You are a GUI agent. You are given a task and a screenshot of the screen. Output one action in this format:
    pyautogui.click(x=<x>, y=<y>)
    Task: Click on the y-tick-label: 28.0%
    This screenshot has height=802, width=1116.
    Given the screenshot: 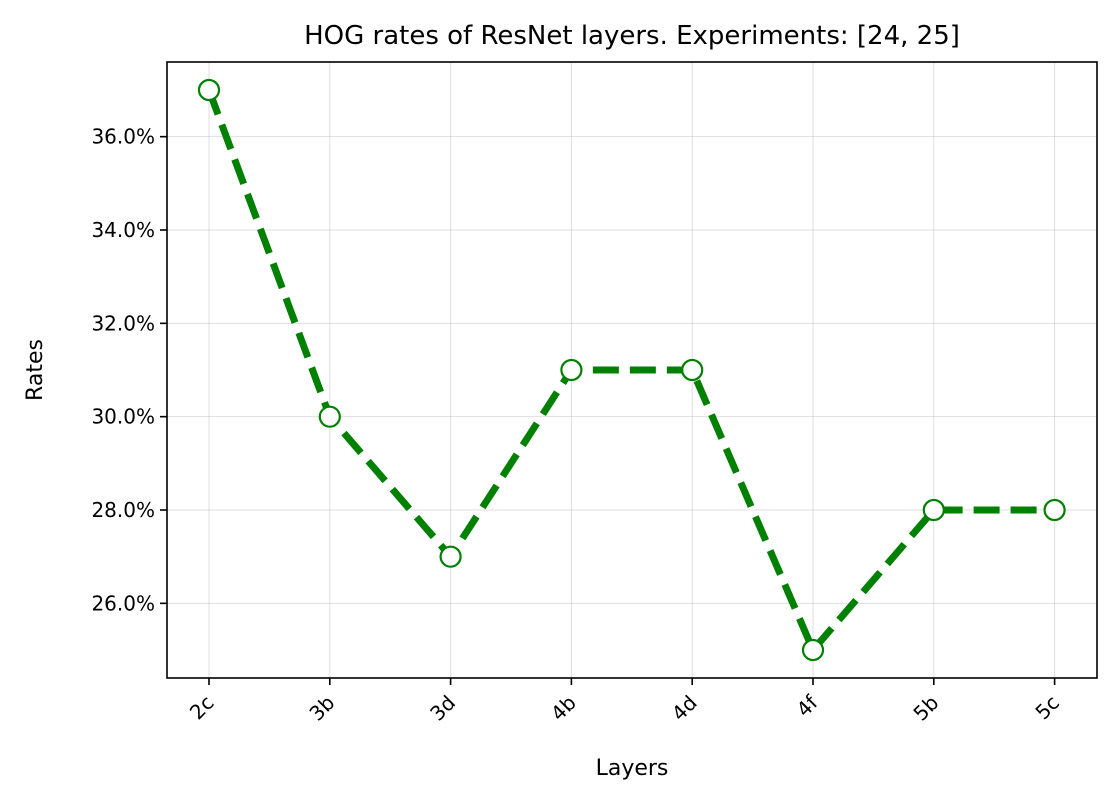 What is the action you would take?
    pyautogui.click(x=123, y=510)
    